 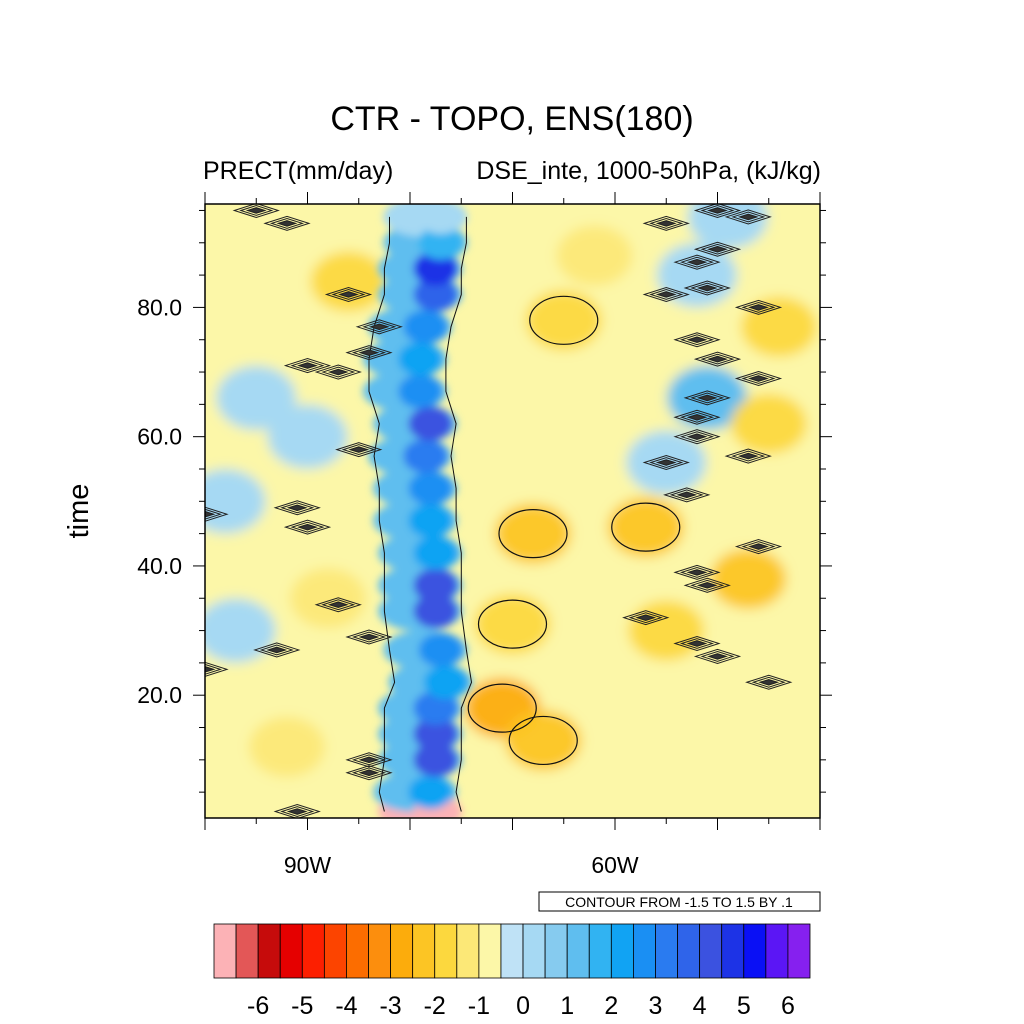 What do you see at coordinates (615, 865) in the screenshot?
I see `x-tick-label: 60W` at bounding box center [615, 865].